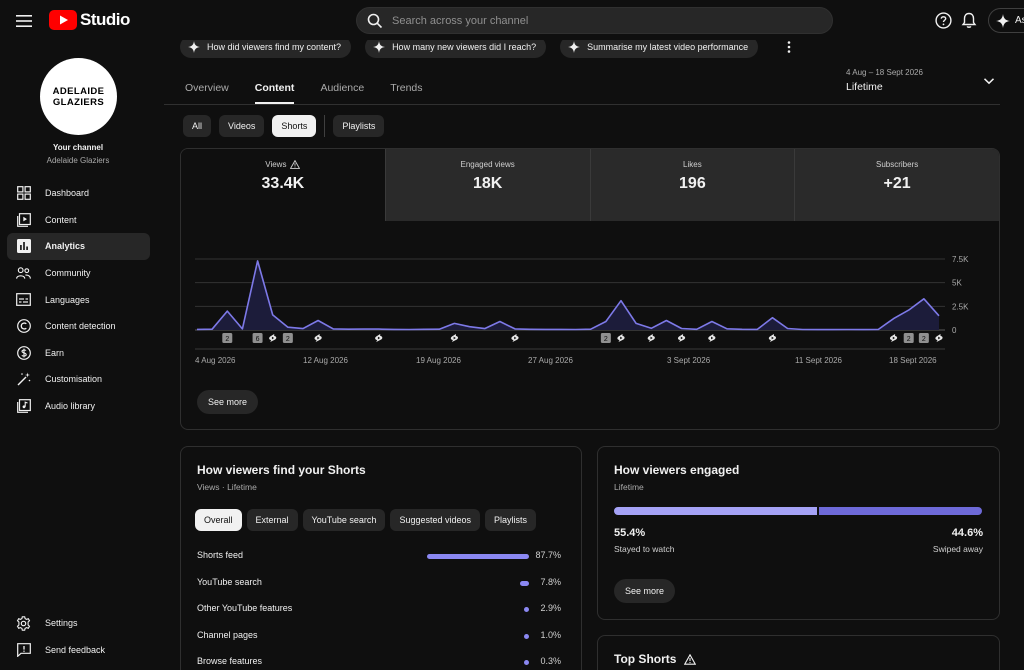  I want to click on sidebar-item-send-feedback: Send feedback, so click(78, 650).